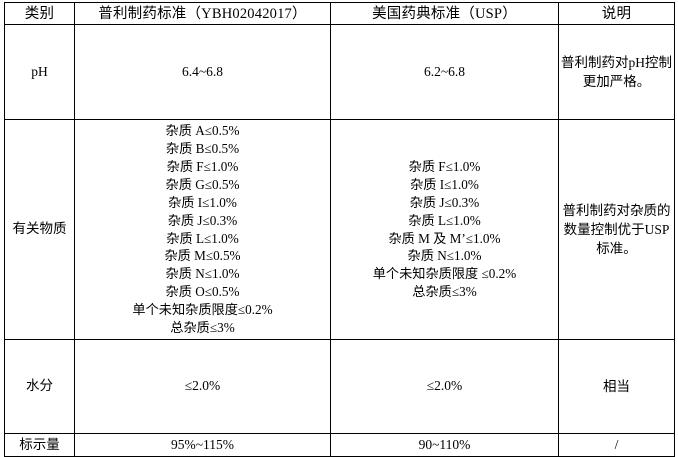 The width and height of the screenshot is (678, 457). I want to click on cell-ph-usp: 6.2~6.8, so click(444, 72).